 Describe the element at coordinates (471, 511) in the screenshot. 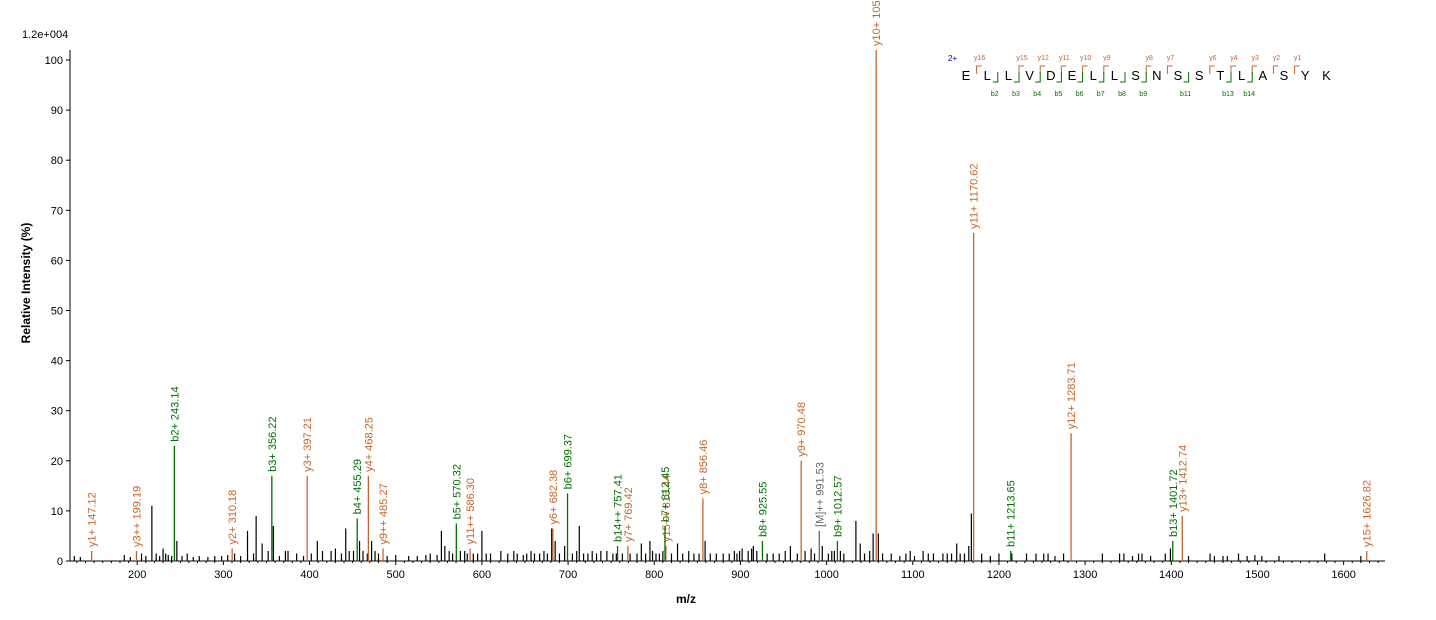

I see `peak-label: y11++ 586.30` at that location.